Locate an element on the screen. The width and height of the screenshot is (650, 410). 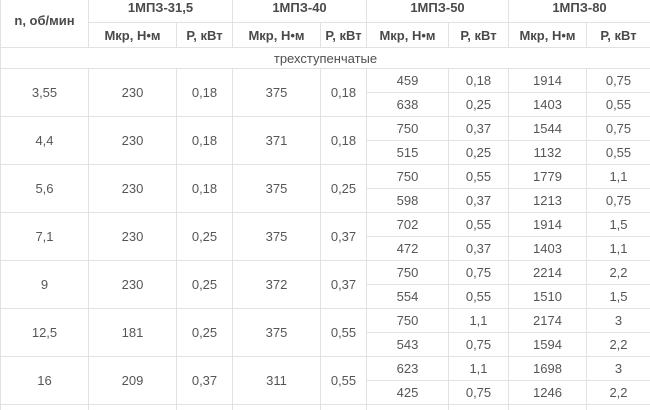
n-cell: 5,6 is located at coordinates (44, 188).